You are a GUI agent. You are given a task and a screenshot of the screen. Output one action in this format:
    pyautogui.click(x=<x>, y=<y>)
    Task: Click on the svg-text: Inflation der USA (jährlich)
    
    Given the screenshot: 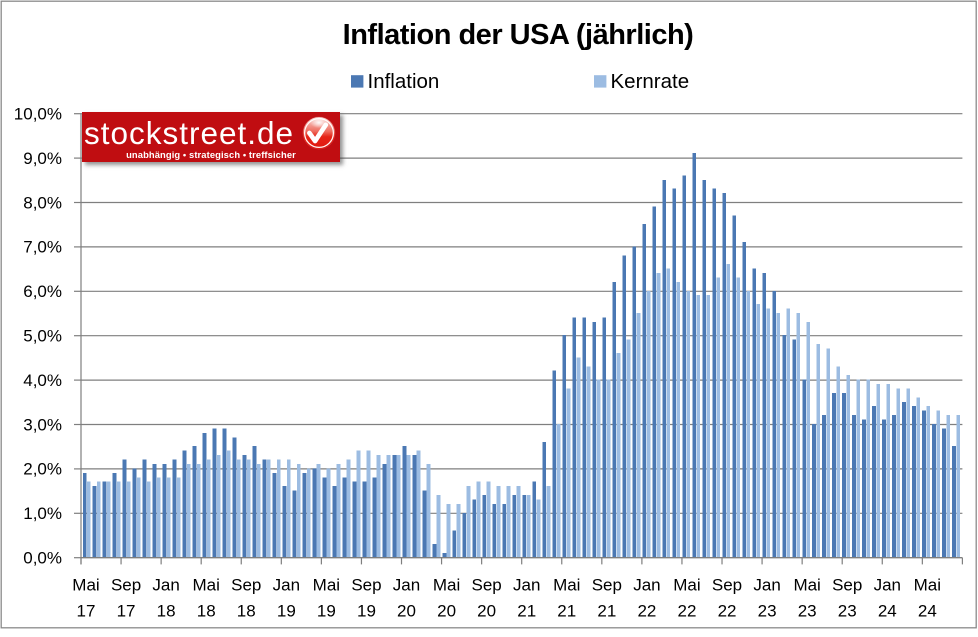 What is the action you would take?
    pyautogui.click(x=518, y=35)
    